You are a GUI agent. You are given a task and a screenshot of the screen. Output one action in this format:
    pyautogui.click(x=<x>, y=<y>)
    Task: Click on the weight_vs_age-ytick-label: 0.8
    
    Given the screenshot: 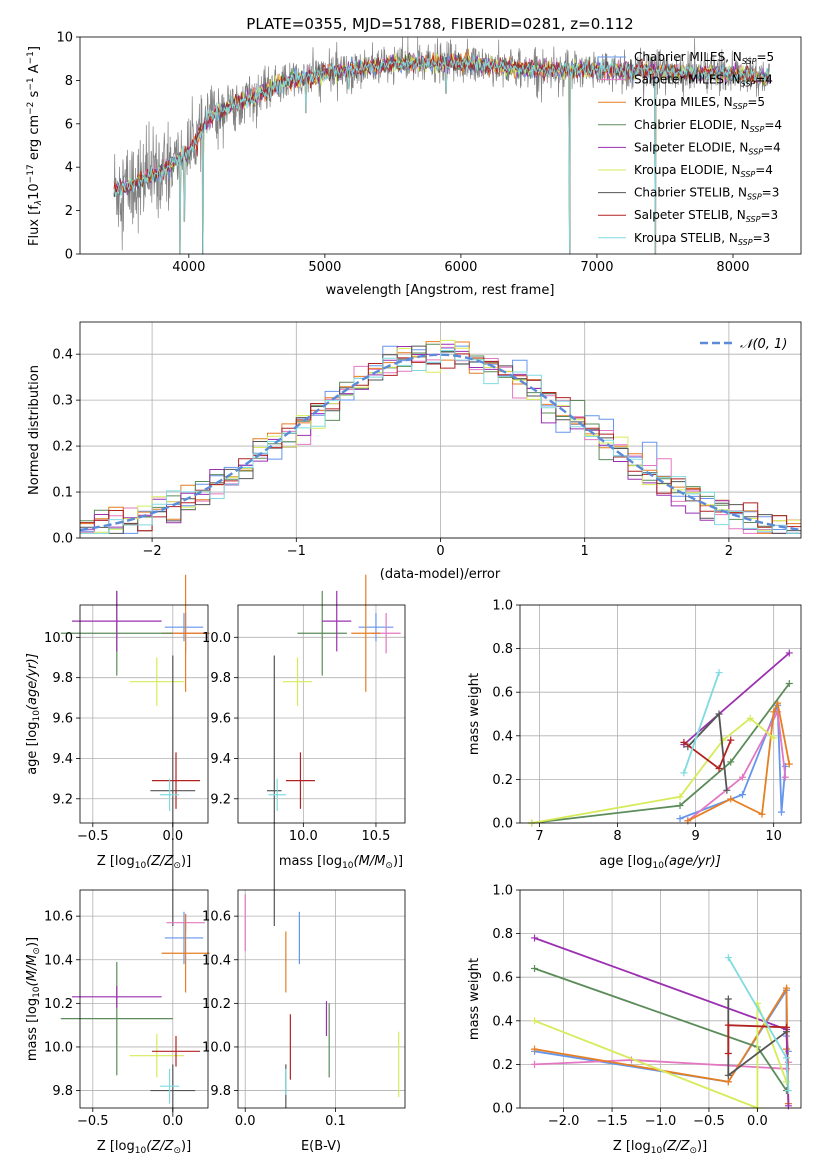 What is the action you would take?
    pyautogui.click(x=502, y=649)
    